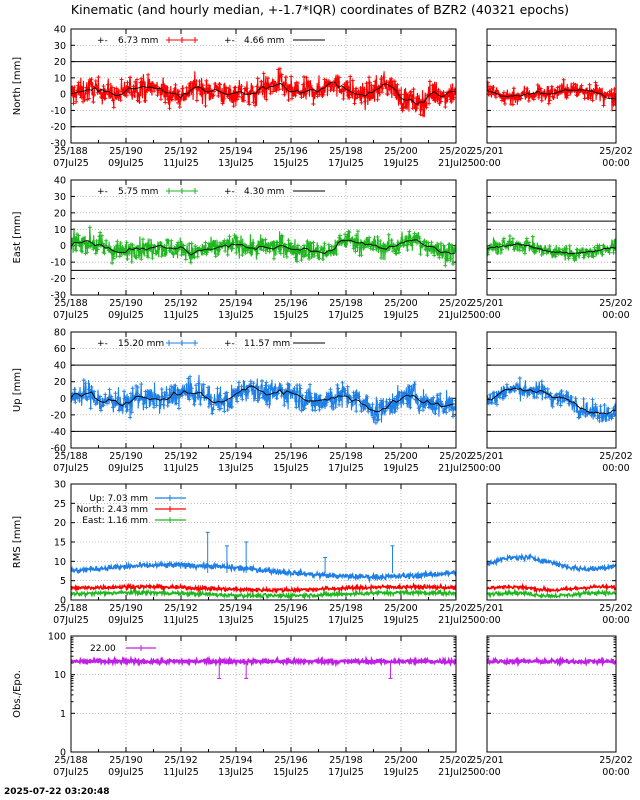 This screenshot has height=800, width=640. Describe the element at coordinates (60, 213) in the screenshot. I see `y-tick-label: 20` at that location.